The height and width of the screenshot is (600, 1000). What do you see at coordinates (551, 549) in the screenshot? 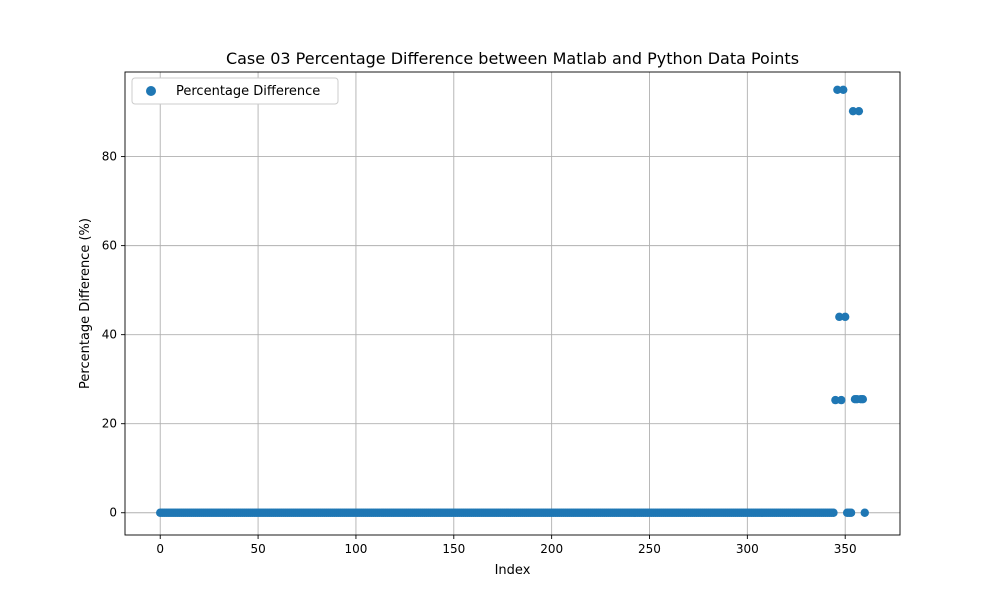
I see `x-tick-label: 200` at bounding box center [551, 549].